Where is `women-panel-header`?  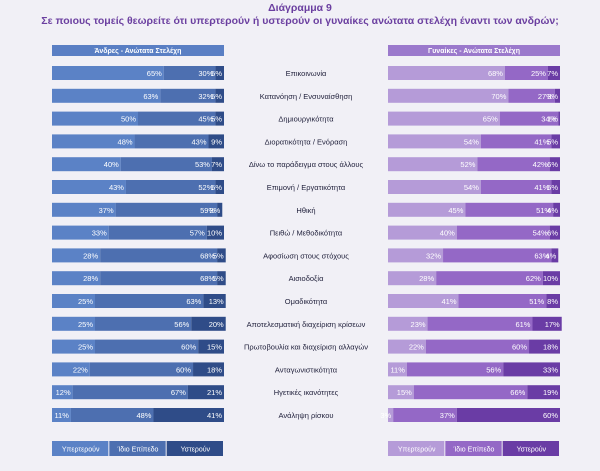 women-panel-header is located at coordinates (474, 50).